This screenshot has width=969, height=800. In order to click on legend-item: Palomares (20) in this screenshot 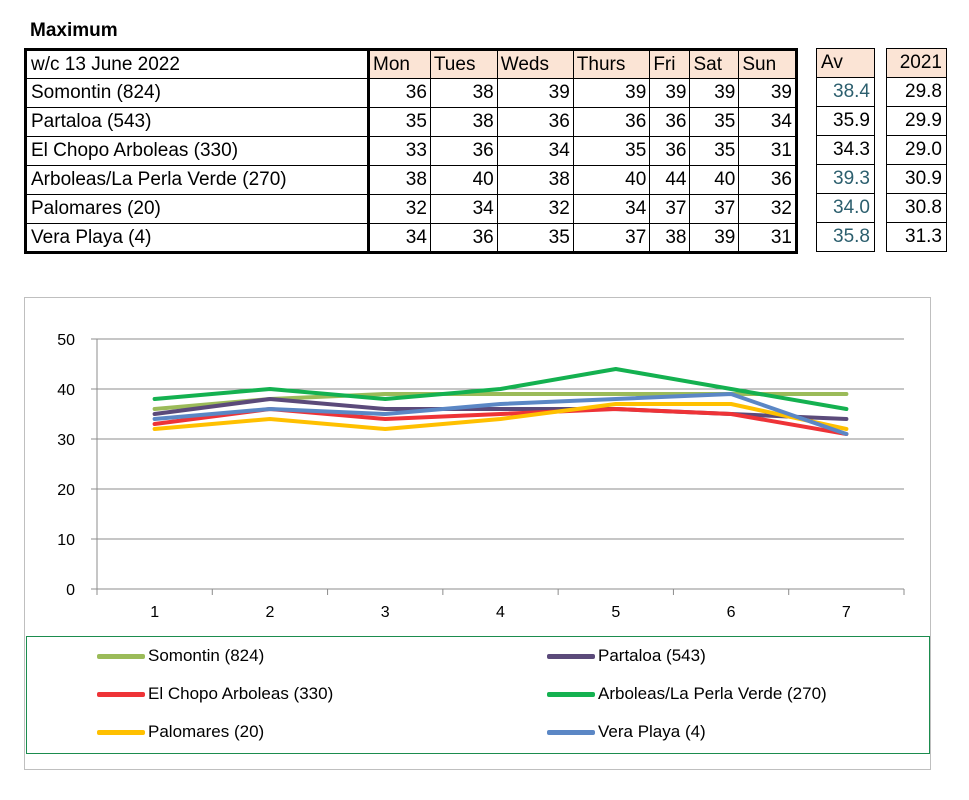, I will do `click(180, 732)`.